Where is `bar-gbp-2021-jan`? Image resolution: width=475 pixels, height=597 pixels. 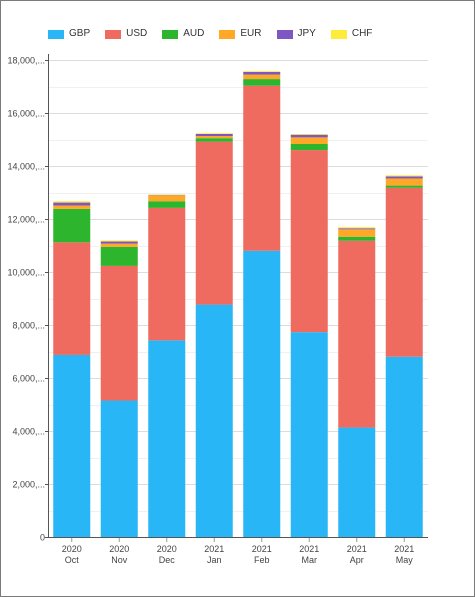 bar-gbp-2021-jan is located at coordinates (214, 420).